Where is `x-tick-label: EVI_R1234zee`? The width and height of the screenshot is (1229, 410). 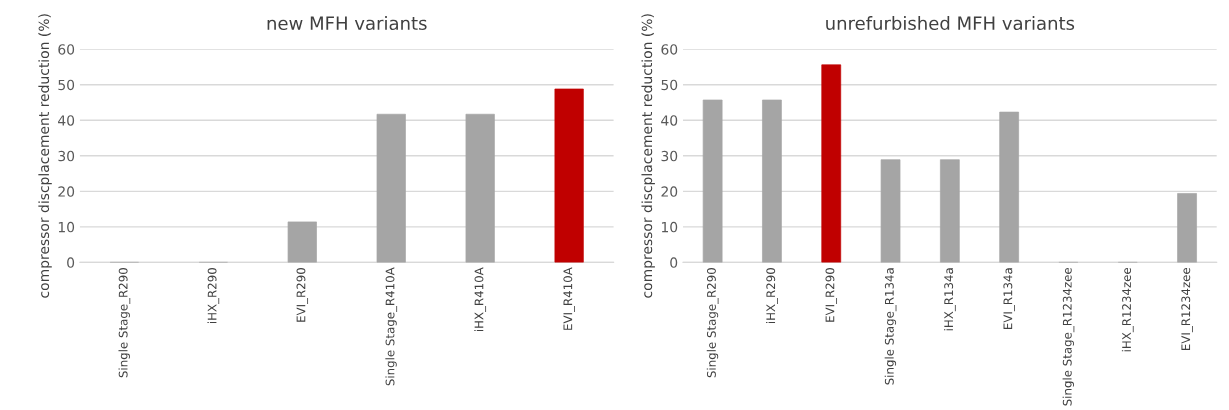 x-tick-label: EVI_R1234zee is located at coordinates (1187, 308).